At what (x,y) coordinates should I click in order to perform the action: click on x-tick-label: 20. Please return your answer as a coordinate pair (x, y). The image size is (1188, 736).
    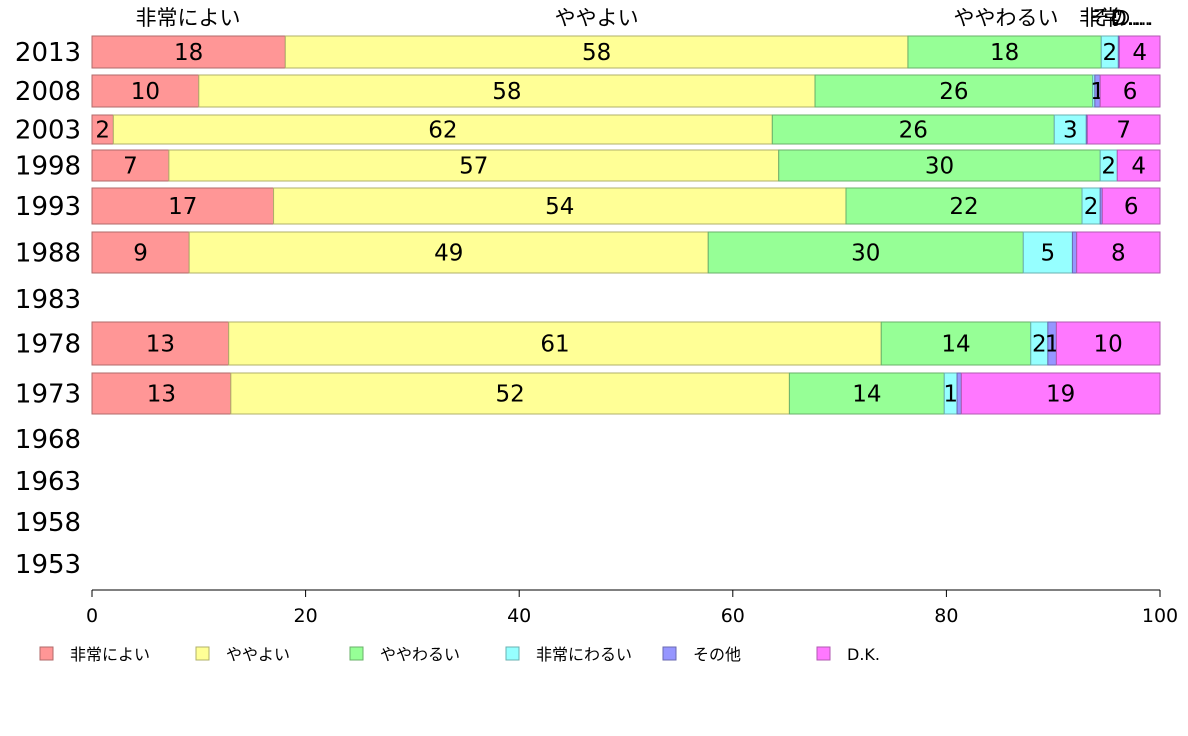
    Looking at the image, I should click on (306, 616).